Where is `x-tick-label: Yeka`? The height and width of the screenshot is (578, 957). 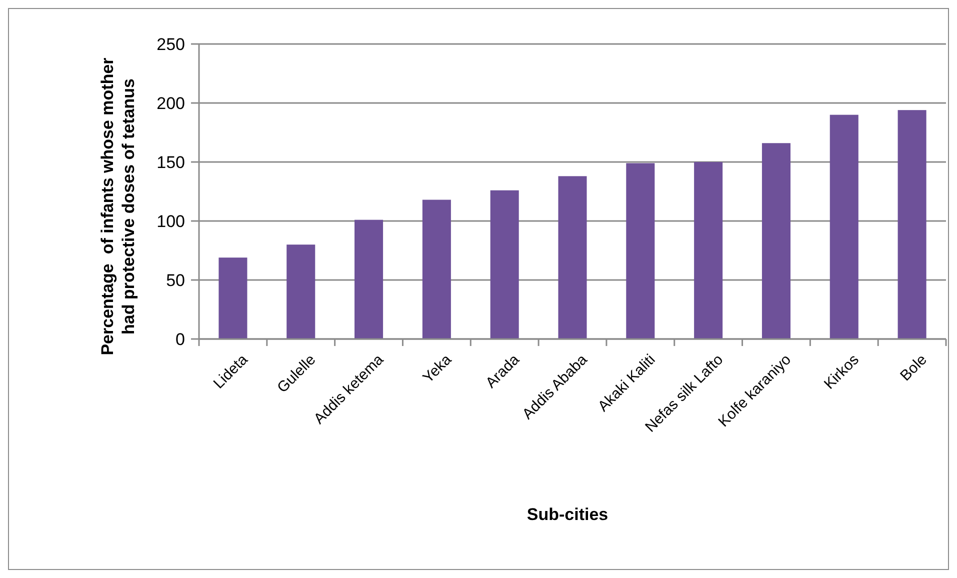 x-tick-label: Yeka is located at coordinates (438, 368).